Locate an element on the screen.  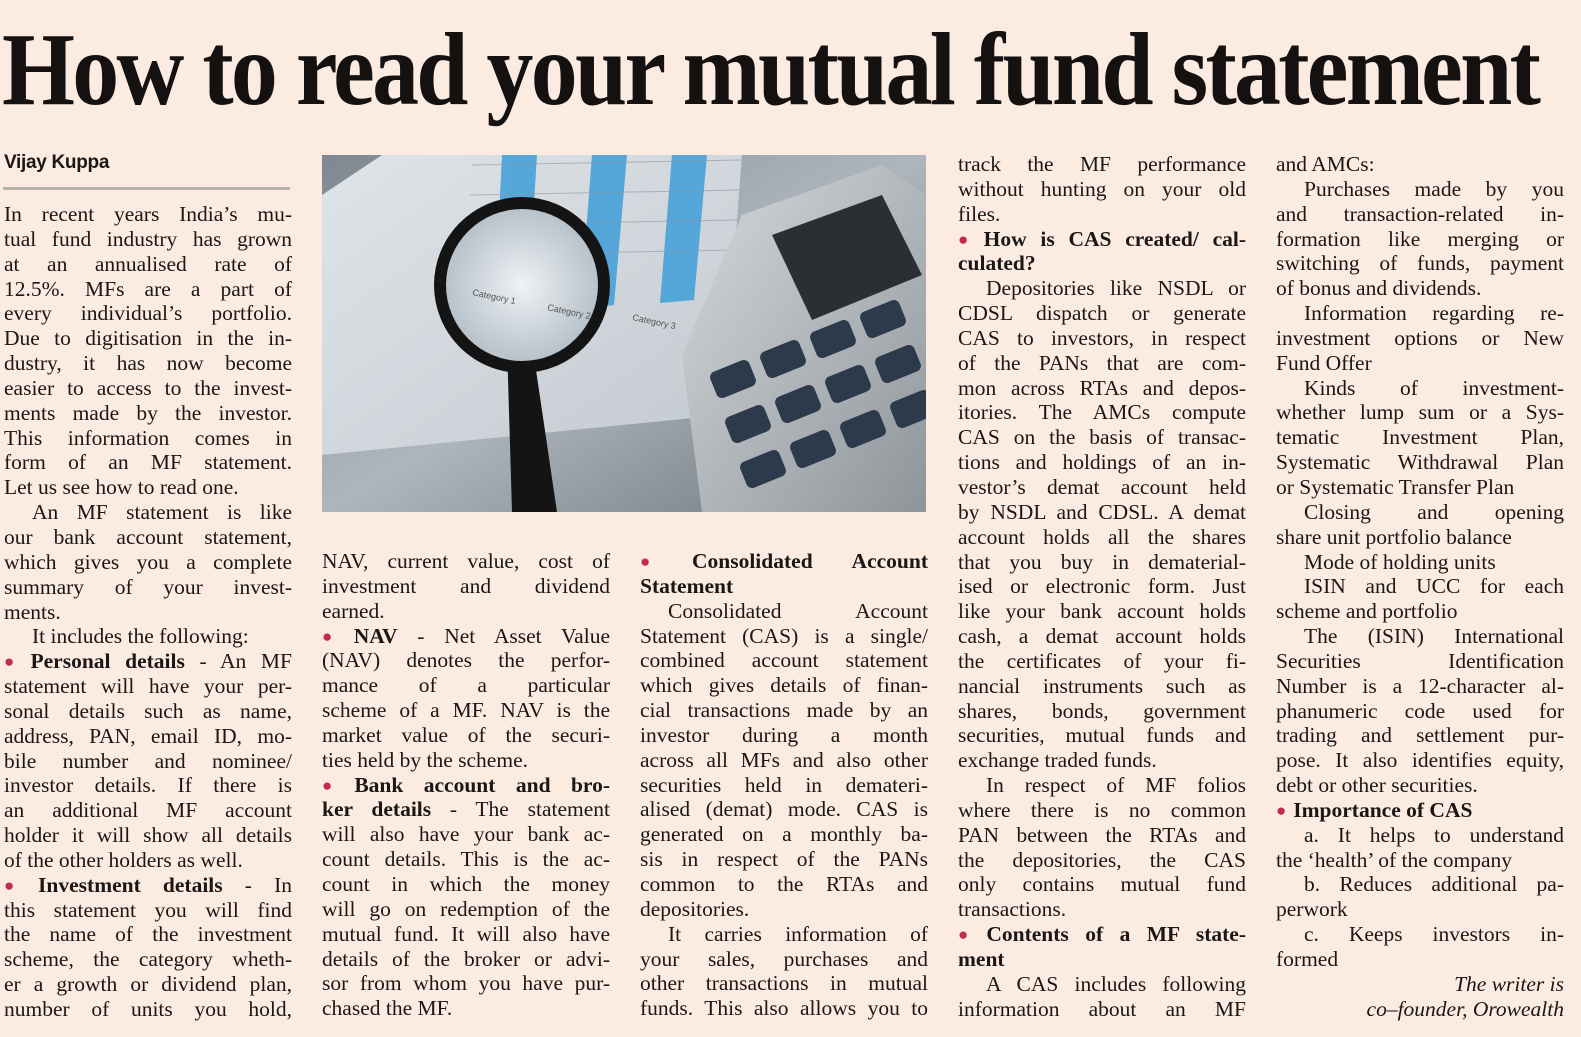
text-line: cash, a demat account holds is located at coordinates (1102, 636).